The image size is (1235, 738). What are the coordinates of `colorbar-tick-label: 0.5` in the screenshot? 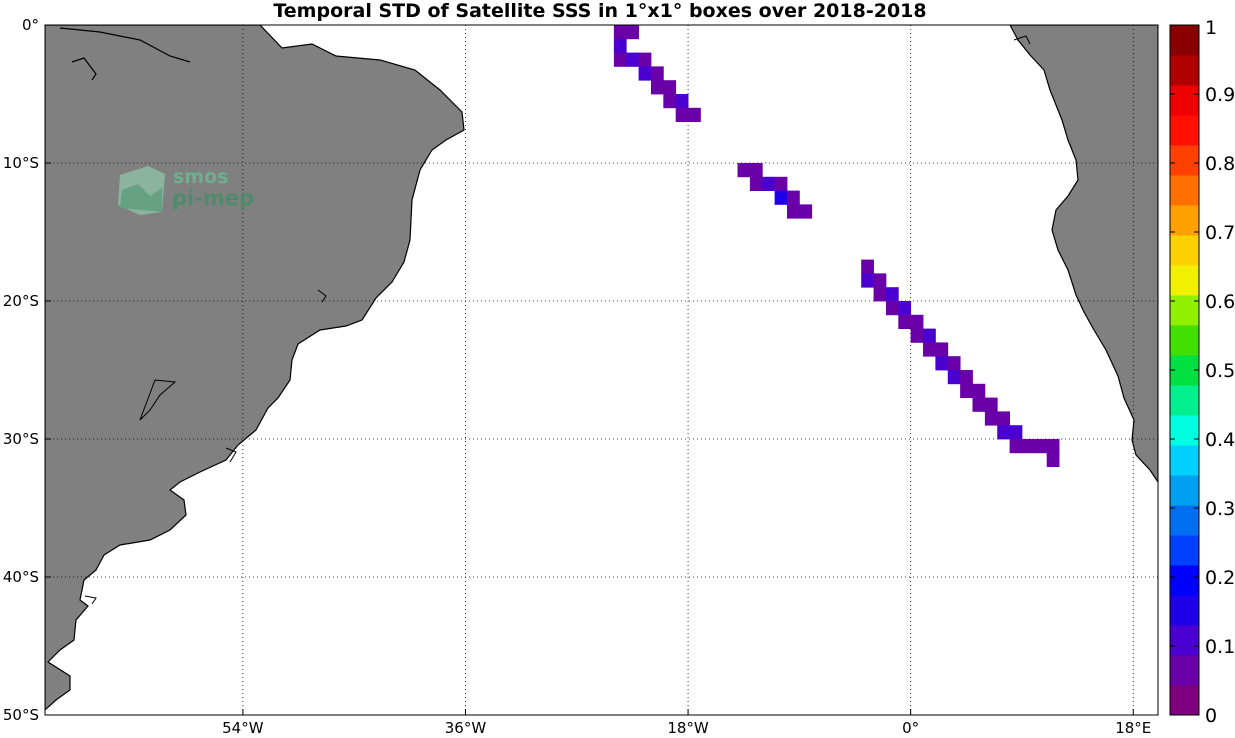 It's located at (1220, 371).